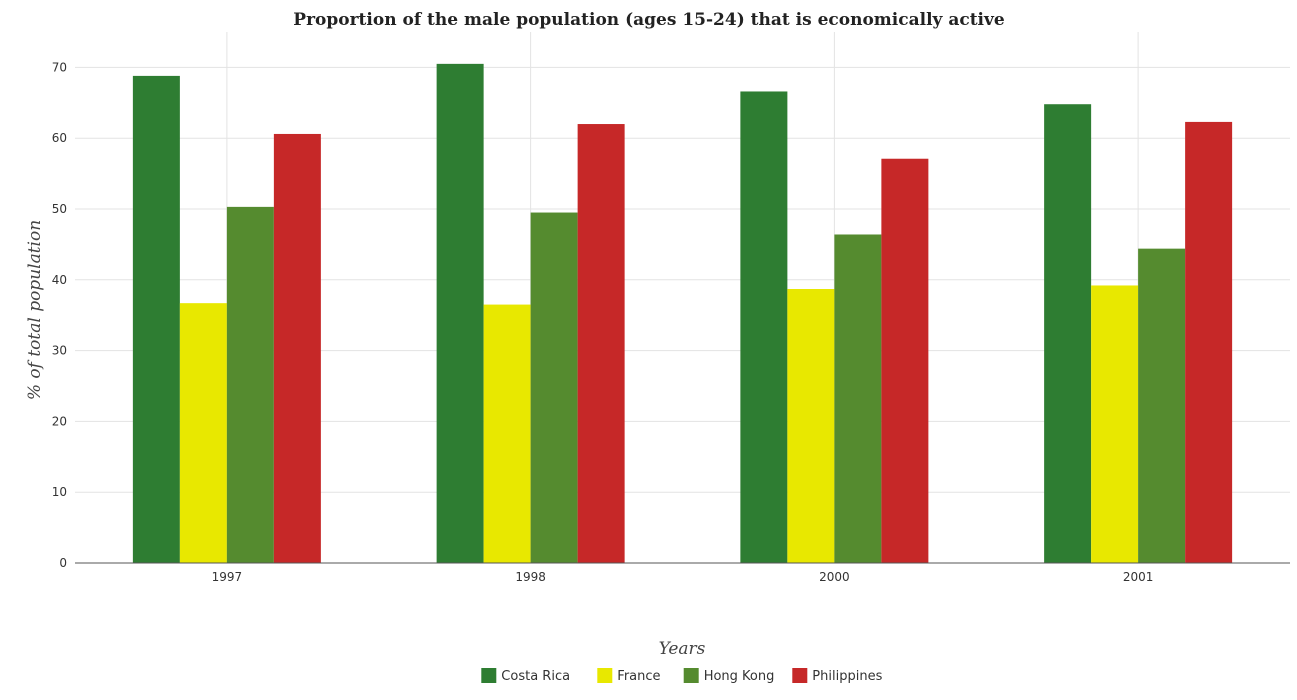 This screenshot has height=700, width=1297. Describe the element at coordinates (203, 433) in the screenshot. I see `bar-france-1997` at that location.